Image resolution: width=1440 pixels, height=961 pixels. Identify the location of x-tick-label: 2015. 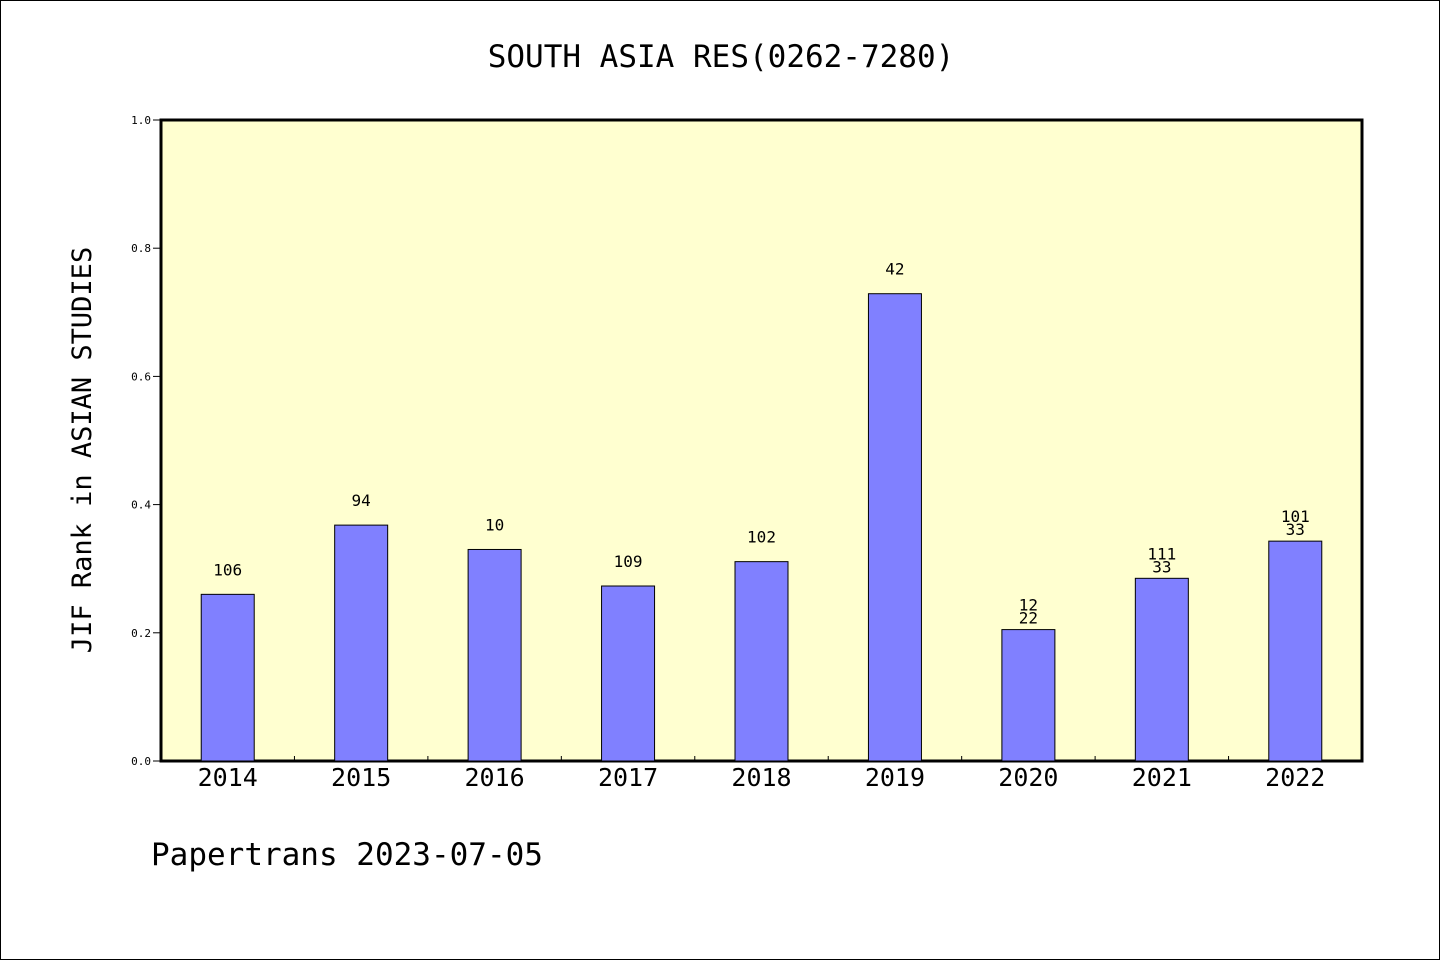
(361, 777).